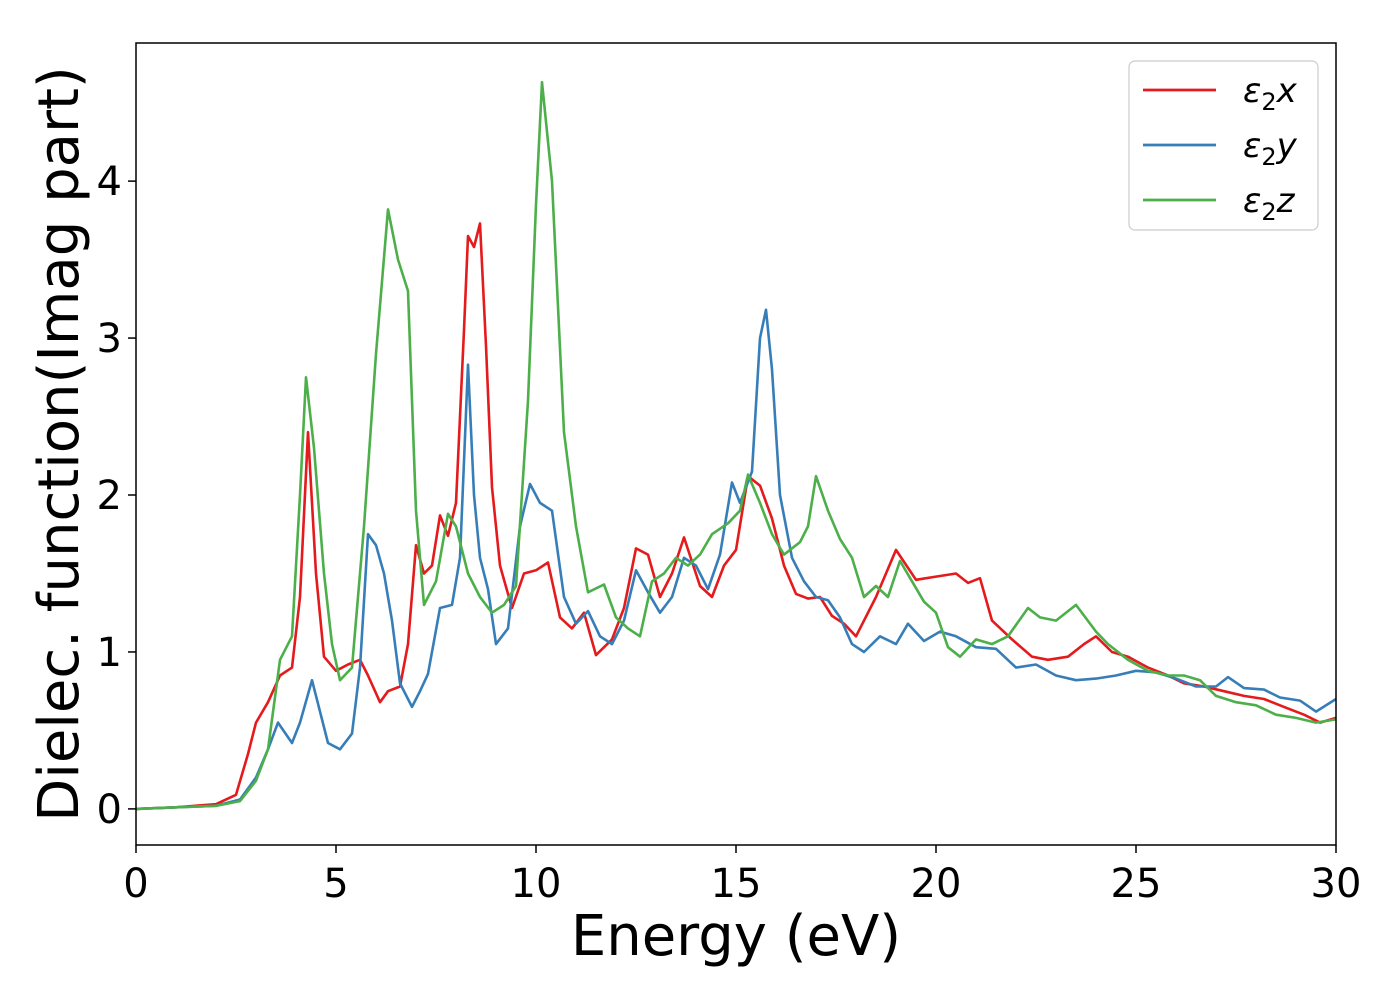 This screenshot has width=1400, height=1000. I want to click on y-tick-label: 3, so click(109, 339).